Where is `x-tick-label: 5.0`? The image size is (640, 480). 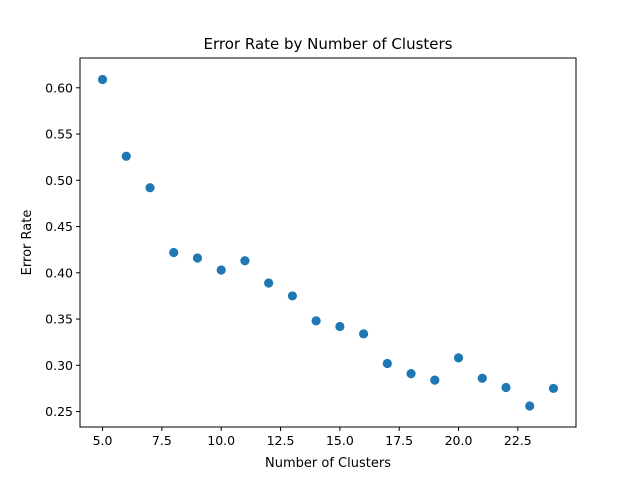
x-tick-label: 5.0 is located at coordinates (103, 440).